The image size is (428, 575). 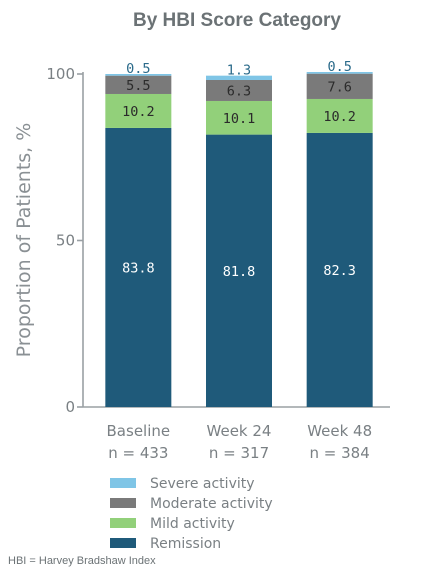 What do you see at coordinates (24, 240) in the screenshot?
I see `y-axis-label: Proportion of Patients, %` at bounding box center [24, 240].